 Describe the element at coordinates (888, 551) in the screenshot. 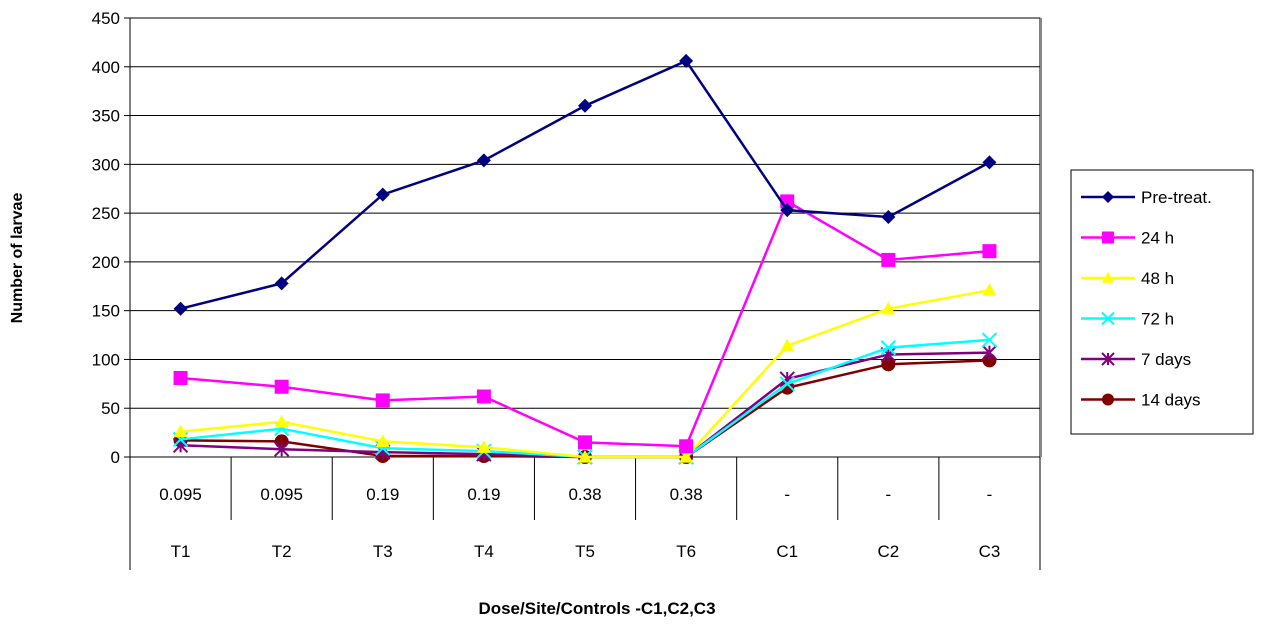

I see `category-label: C2` at that location.